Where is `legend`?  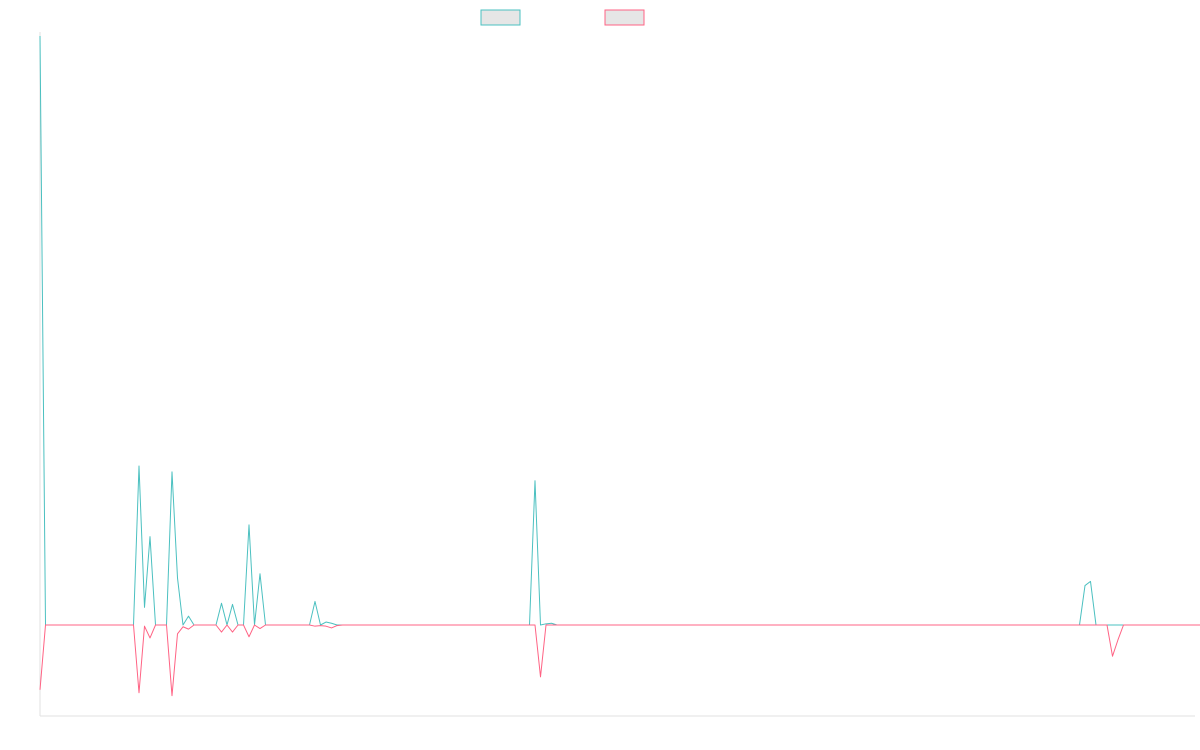
legend is located at coordinates (562, 17).